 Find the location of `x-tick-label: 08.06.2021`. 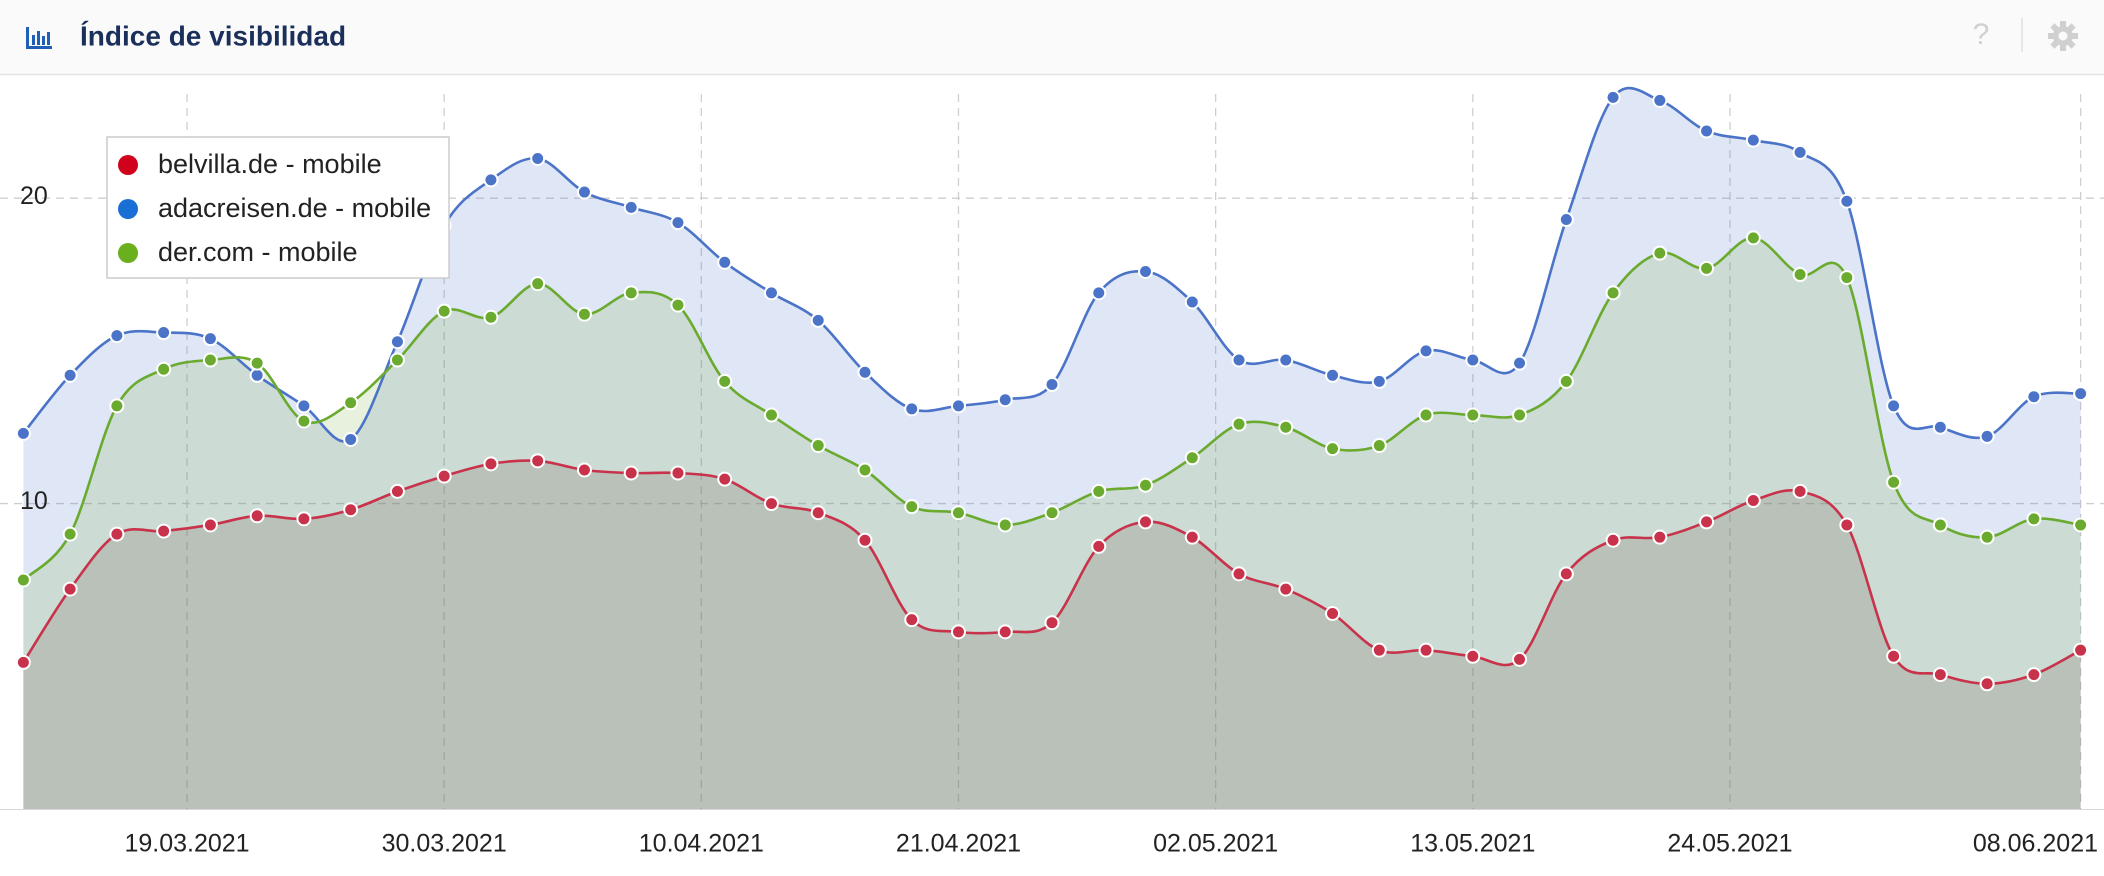

x-tick-label: 08.06.2021 is located at coordinates (2035, 844).